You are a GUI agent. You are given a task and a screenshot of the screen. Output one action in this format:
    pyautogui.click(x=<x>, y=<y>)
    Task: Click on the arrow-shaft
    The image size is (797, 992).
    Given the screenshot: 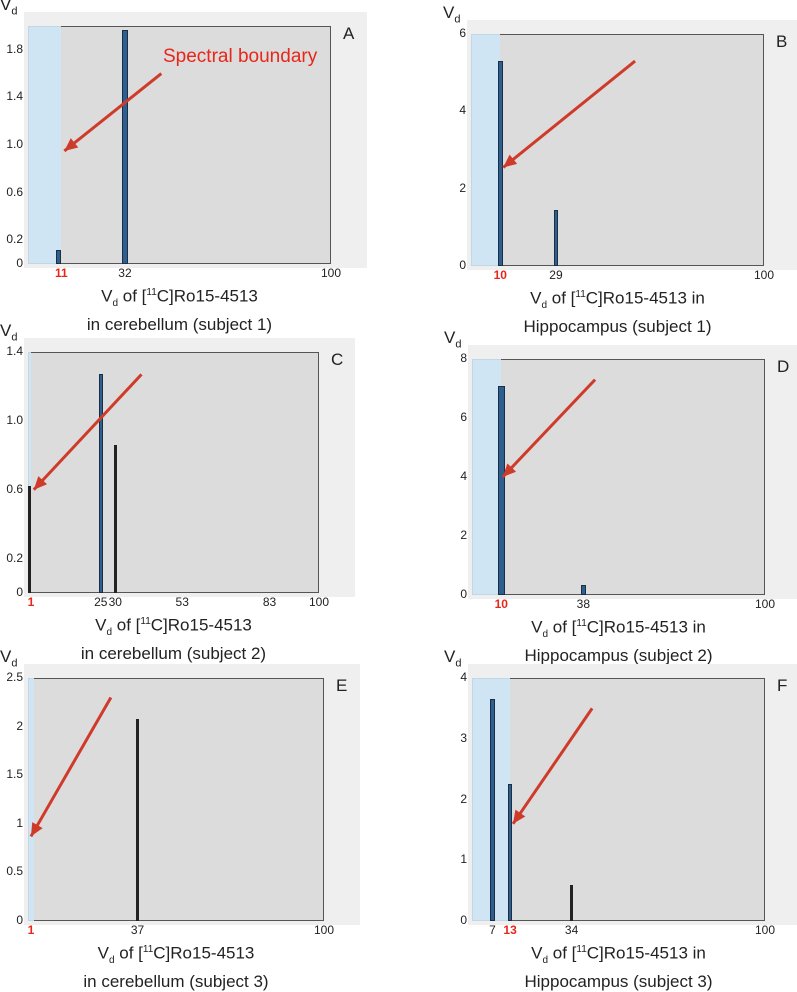 What is the action you would take?
    pyautogui.click(x=552, y=765)
    